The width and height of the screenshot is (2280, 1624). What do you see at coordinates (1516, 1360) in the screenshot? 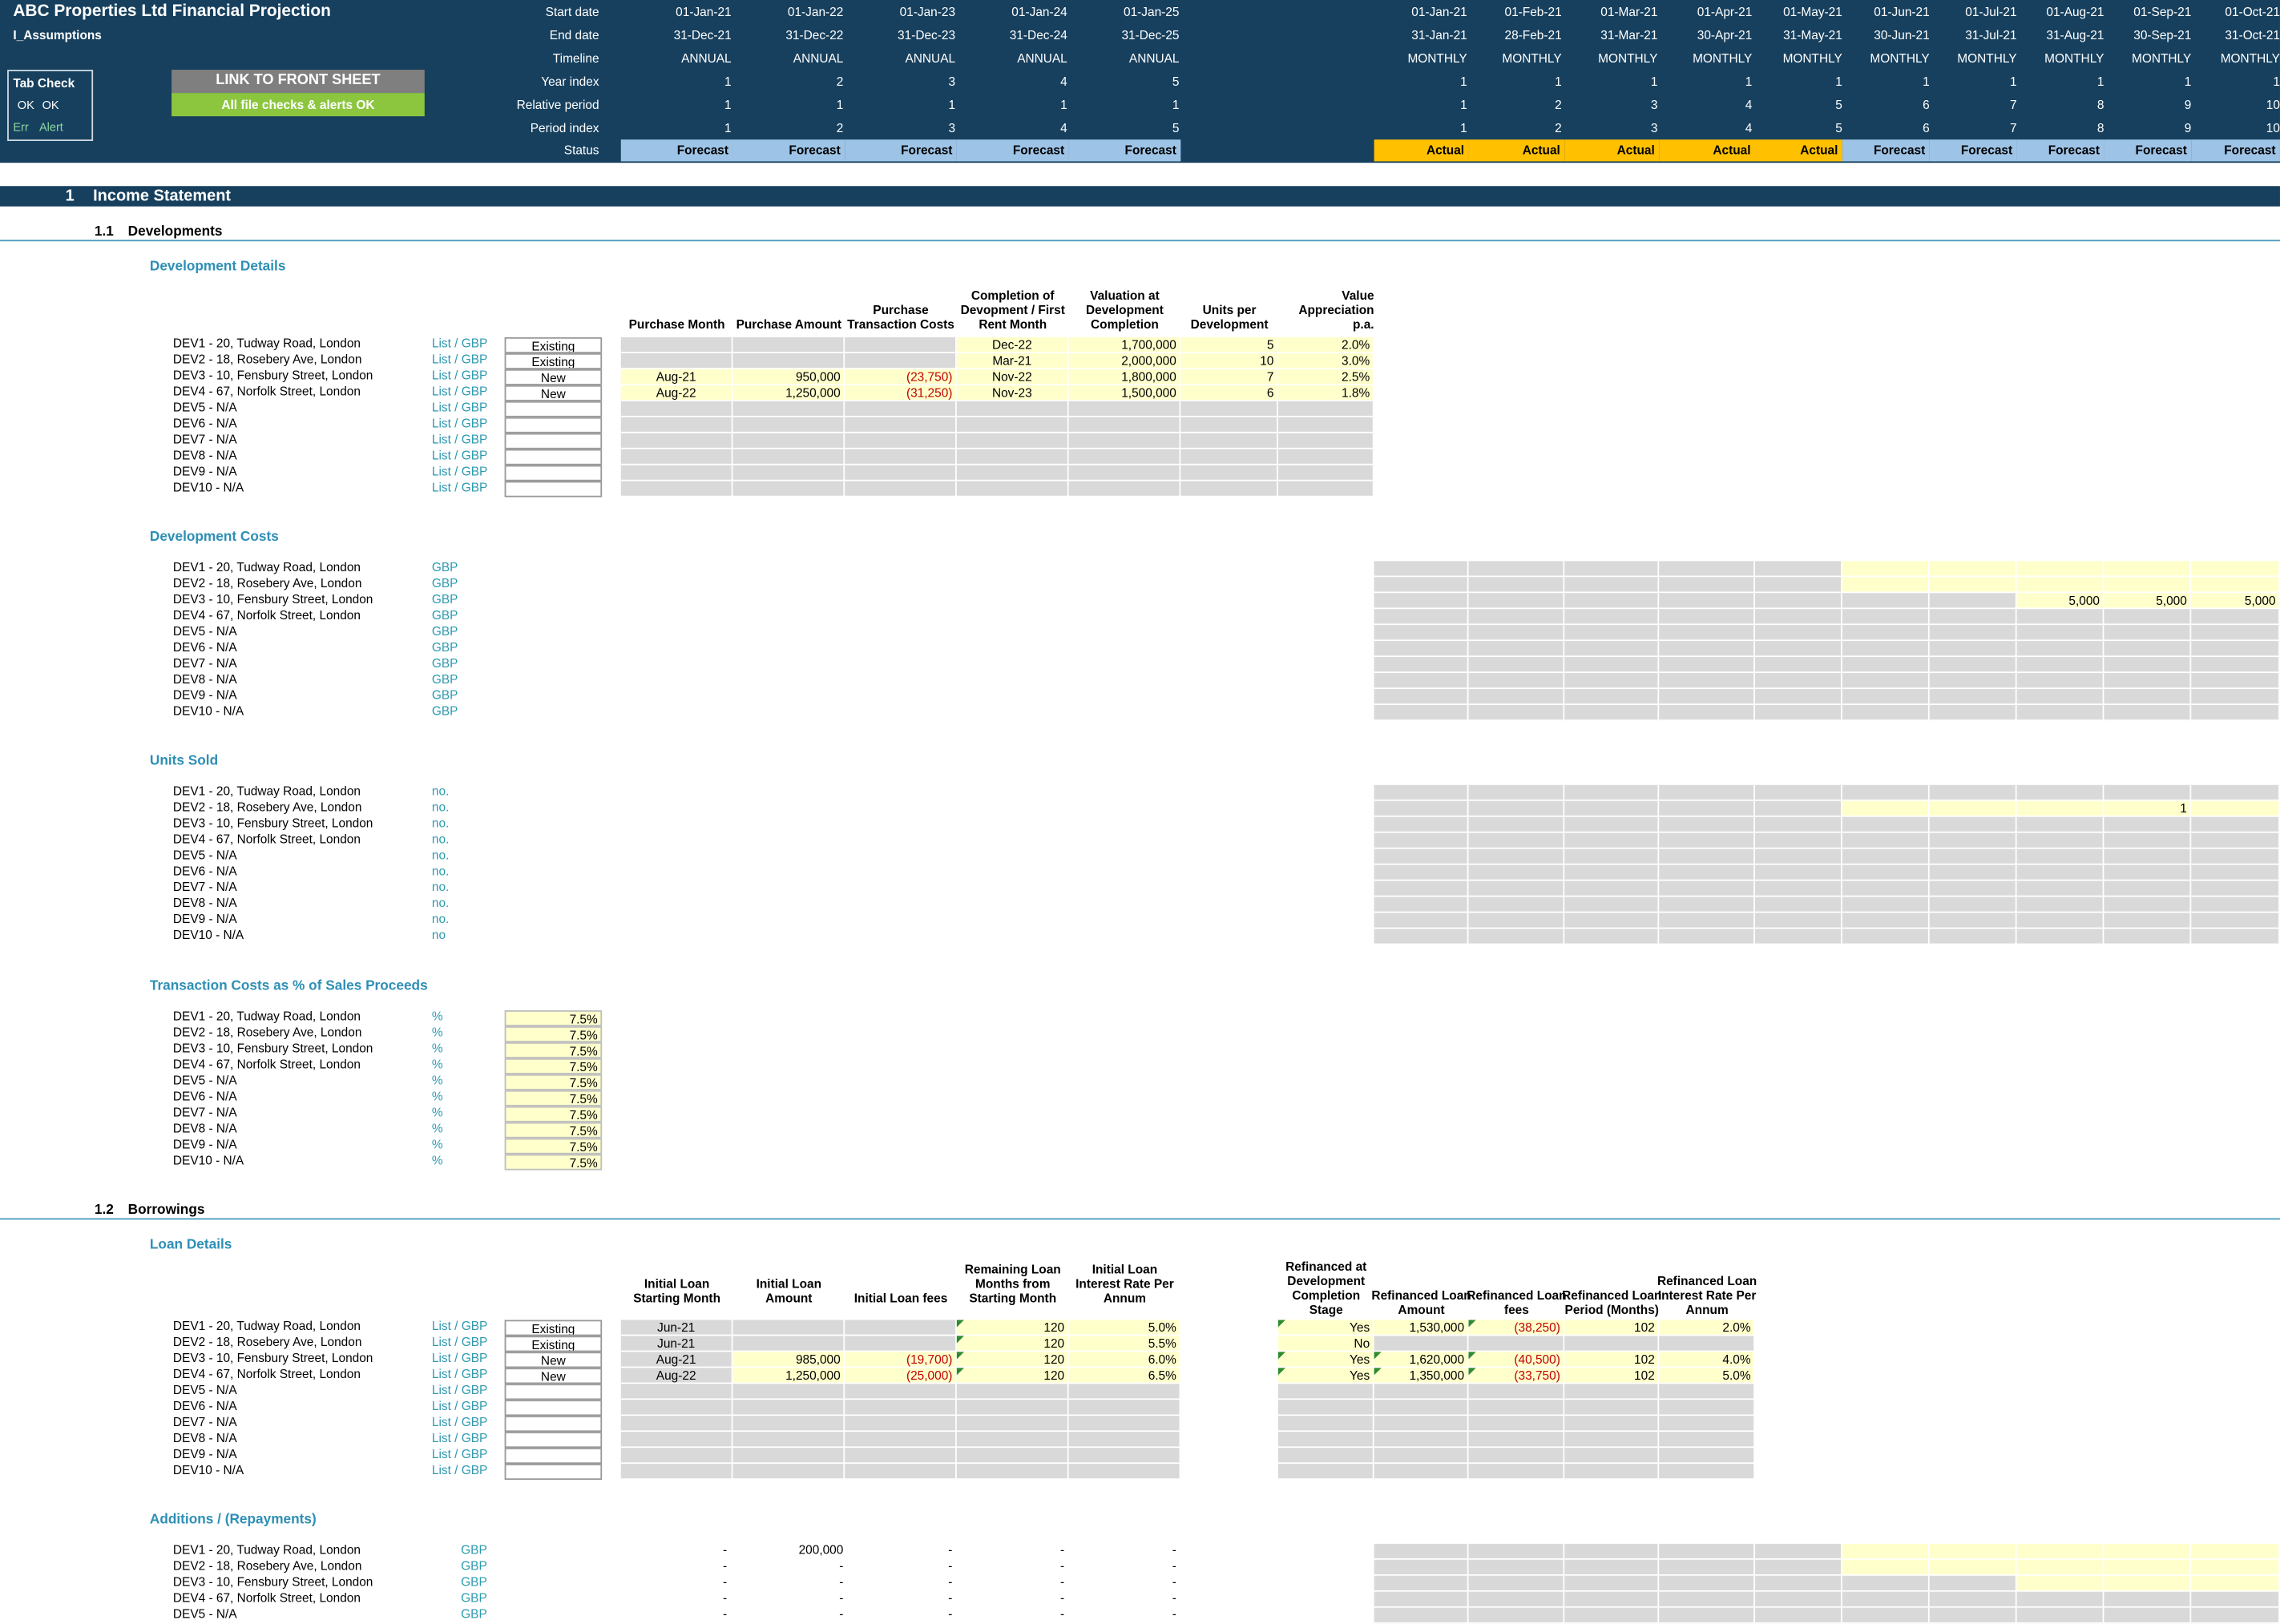
I see `refinance-cell: (40,500)` at bounding box center [1516, 1360].